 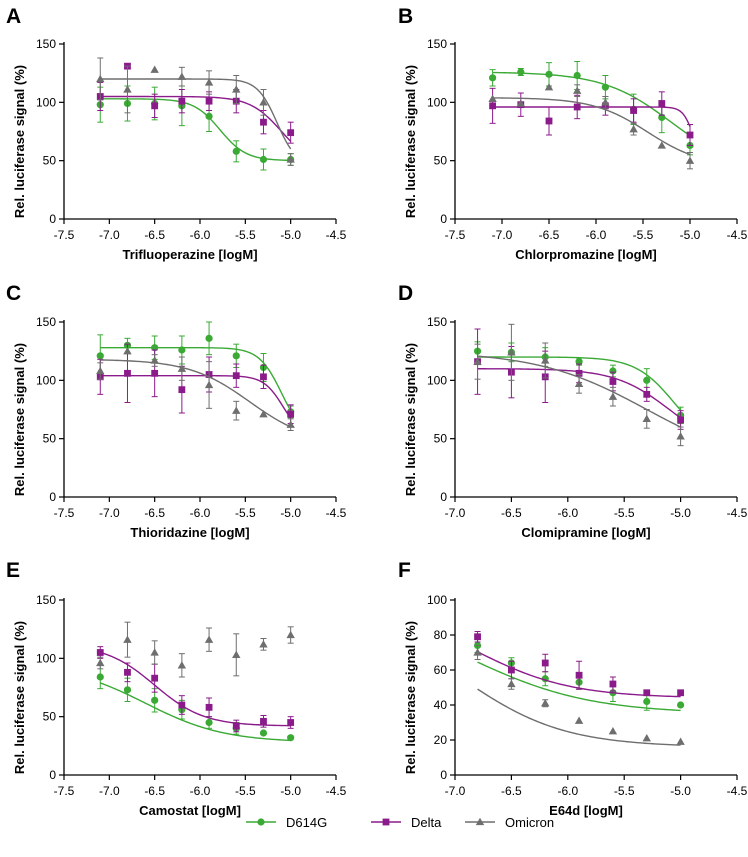 What do you see at coordinates (441, 670) in the screenshot?
I see `y-tick-label: 60` at bounding box center [441, 670].